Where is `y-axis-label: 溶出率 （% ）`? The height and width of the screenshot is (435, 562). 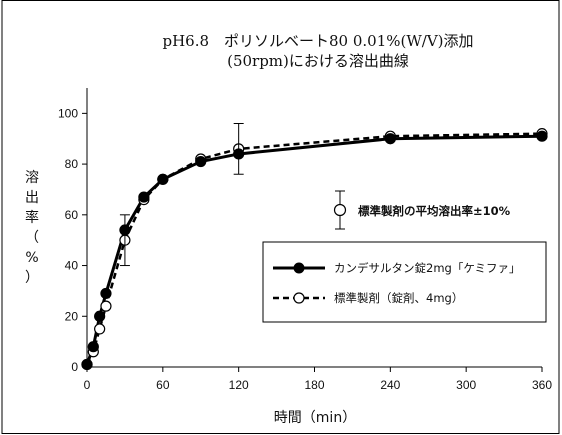 y-axis-label: 溶出率 （% ） is located at coordinates (32, 228).